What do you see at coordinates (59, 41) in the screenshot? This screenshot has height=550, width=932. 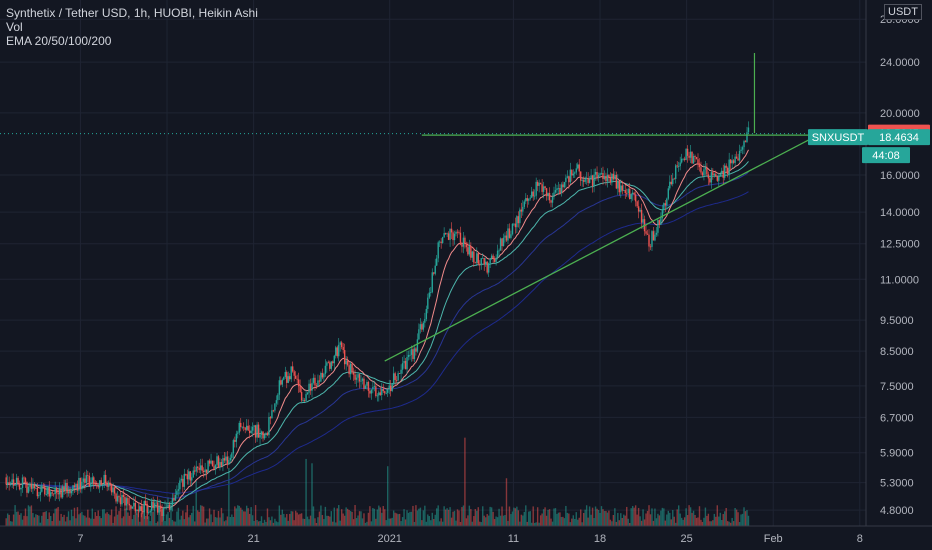 I see `ema-indicator-label: EMA 20/50/100/200` at bounding box center [59, 41].